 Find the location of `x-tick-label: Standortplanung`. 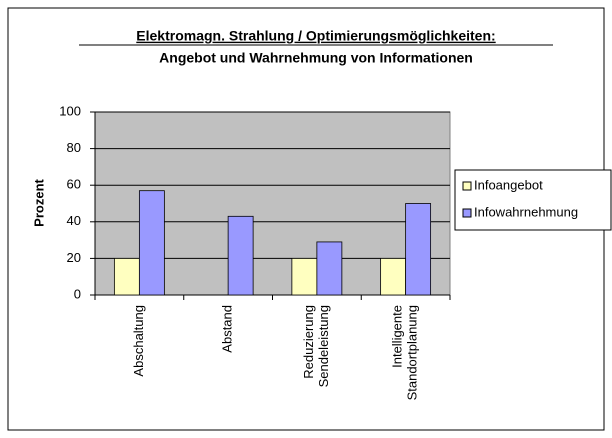

x-tick-label: Standortplanung is located at coordinates (412, 352).